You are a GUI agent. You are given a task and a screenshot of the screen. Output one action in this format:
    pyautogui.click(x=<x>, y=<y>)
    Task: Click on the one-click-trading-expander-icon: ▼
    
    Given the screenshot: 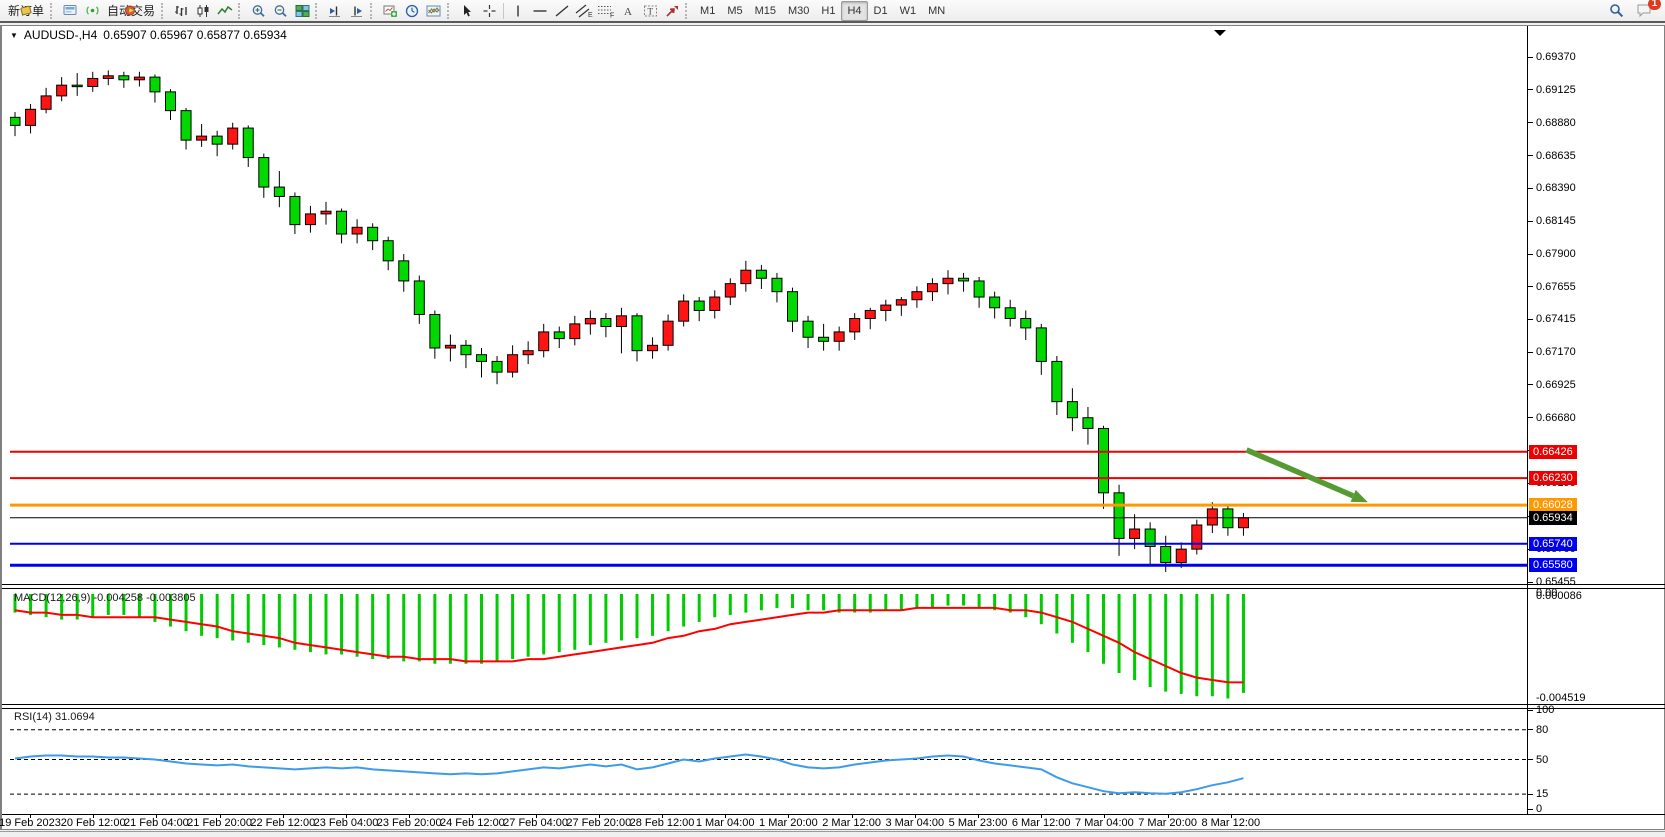 What is the action you would take?
    pyautogui.click(x=14, y=35)
    